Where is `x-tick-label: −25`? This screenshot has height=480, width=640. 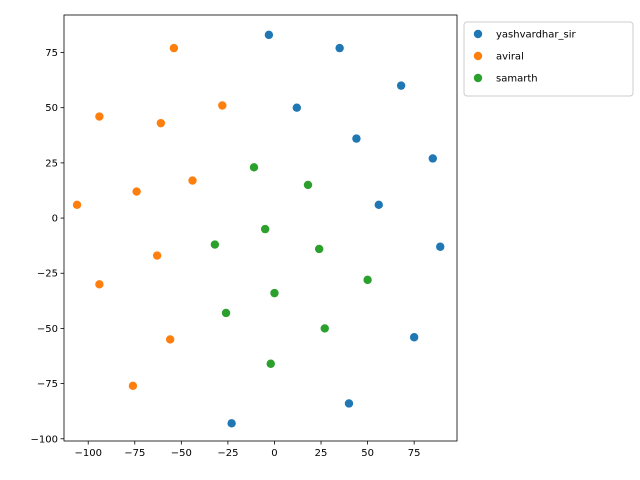
x-tick-label: −25 is located at coordinates (227, 453).